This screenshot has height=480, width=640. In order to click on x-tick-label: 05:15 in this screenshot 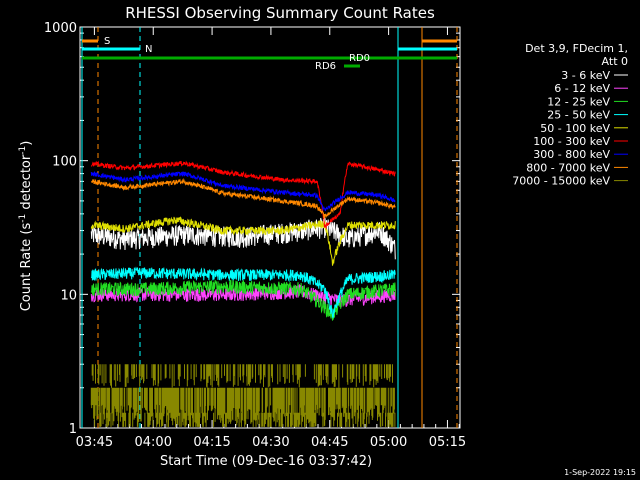, I will do `click(447, 442)`.